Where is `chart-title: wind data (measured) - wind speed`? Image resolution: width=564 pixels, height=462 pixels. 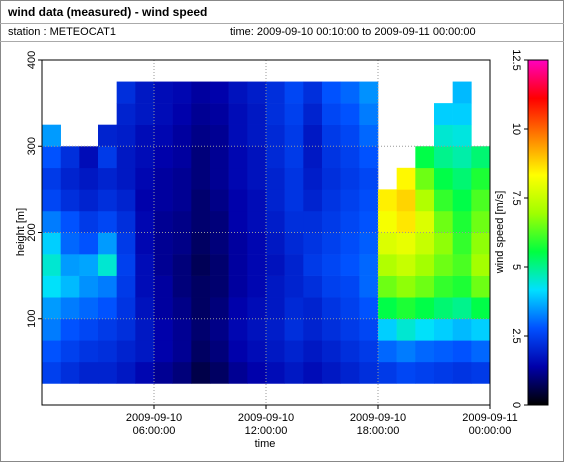 chart-title: wind data (measured) - wind speed is located at coordinates (107, 12).